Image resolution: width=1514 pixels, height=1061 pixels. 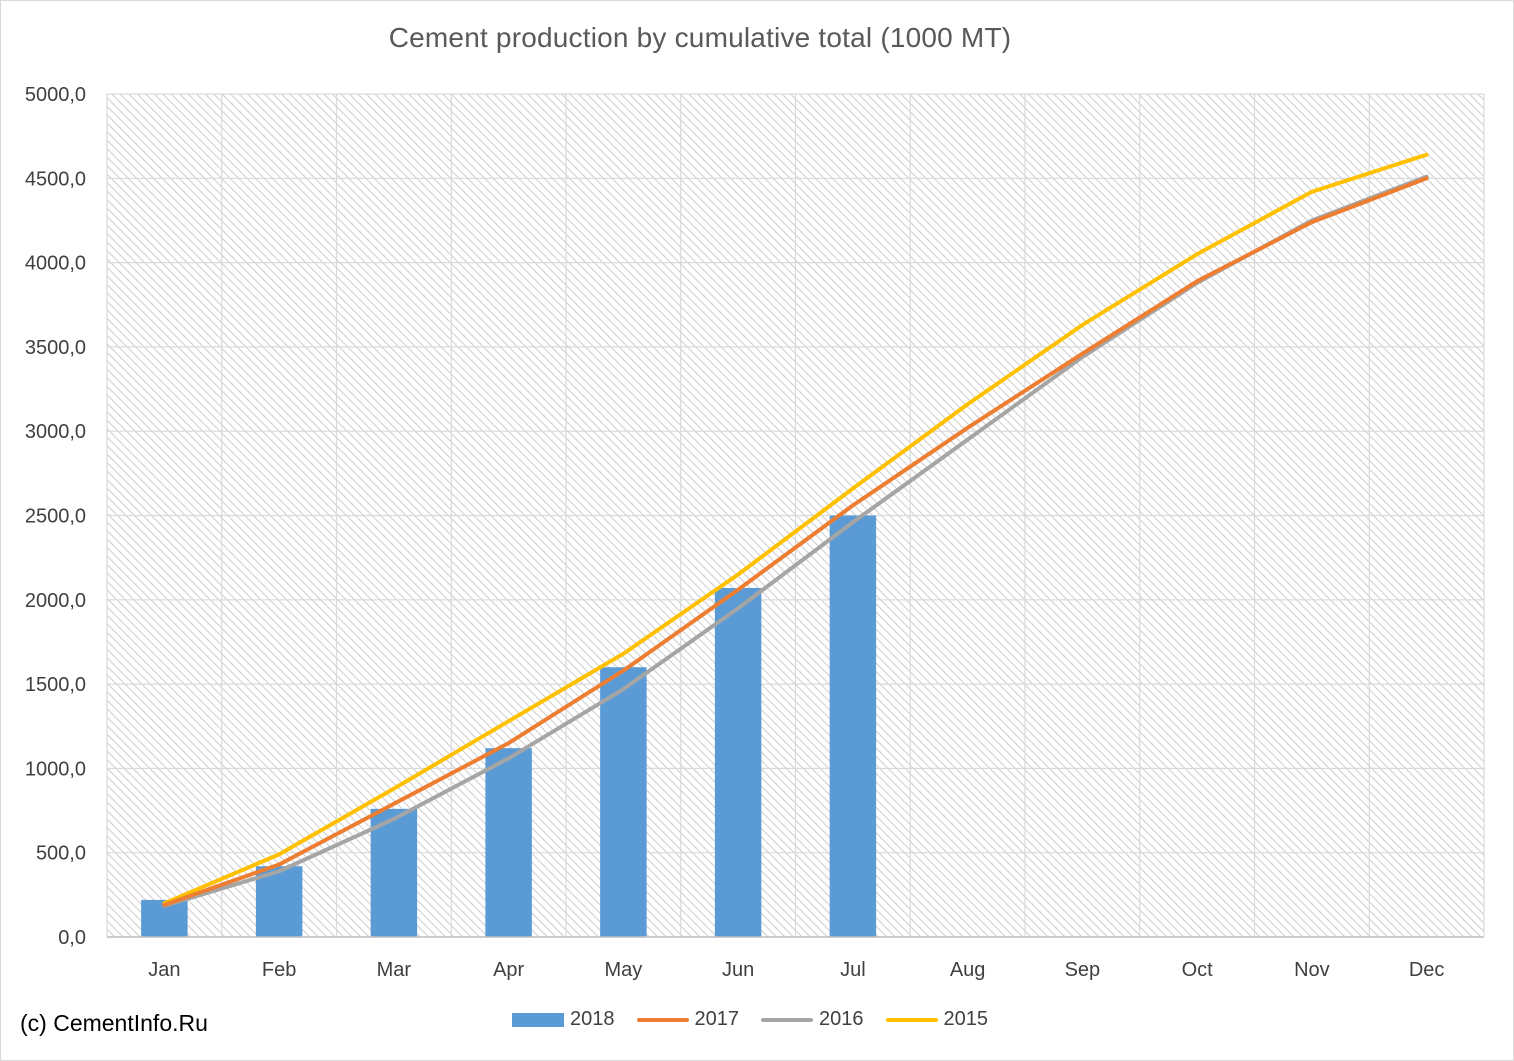 What do you see at coordinates (61, 854) in the screenshot?
I see `y-tick-label: 500,0` at bounding box center [61, 854].